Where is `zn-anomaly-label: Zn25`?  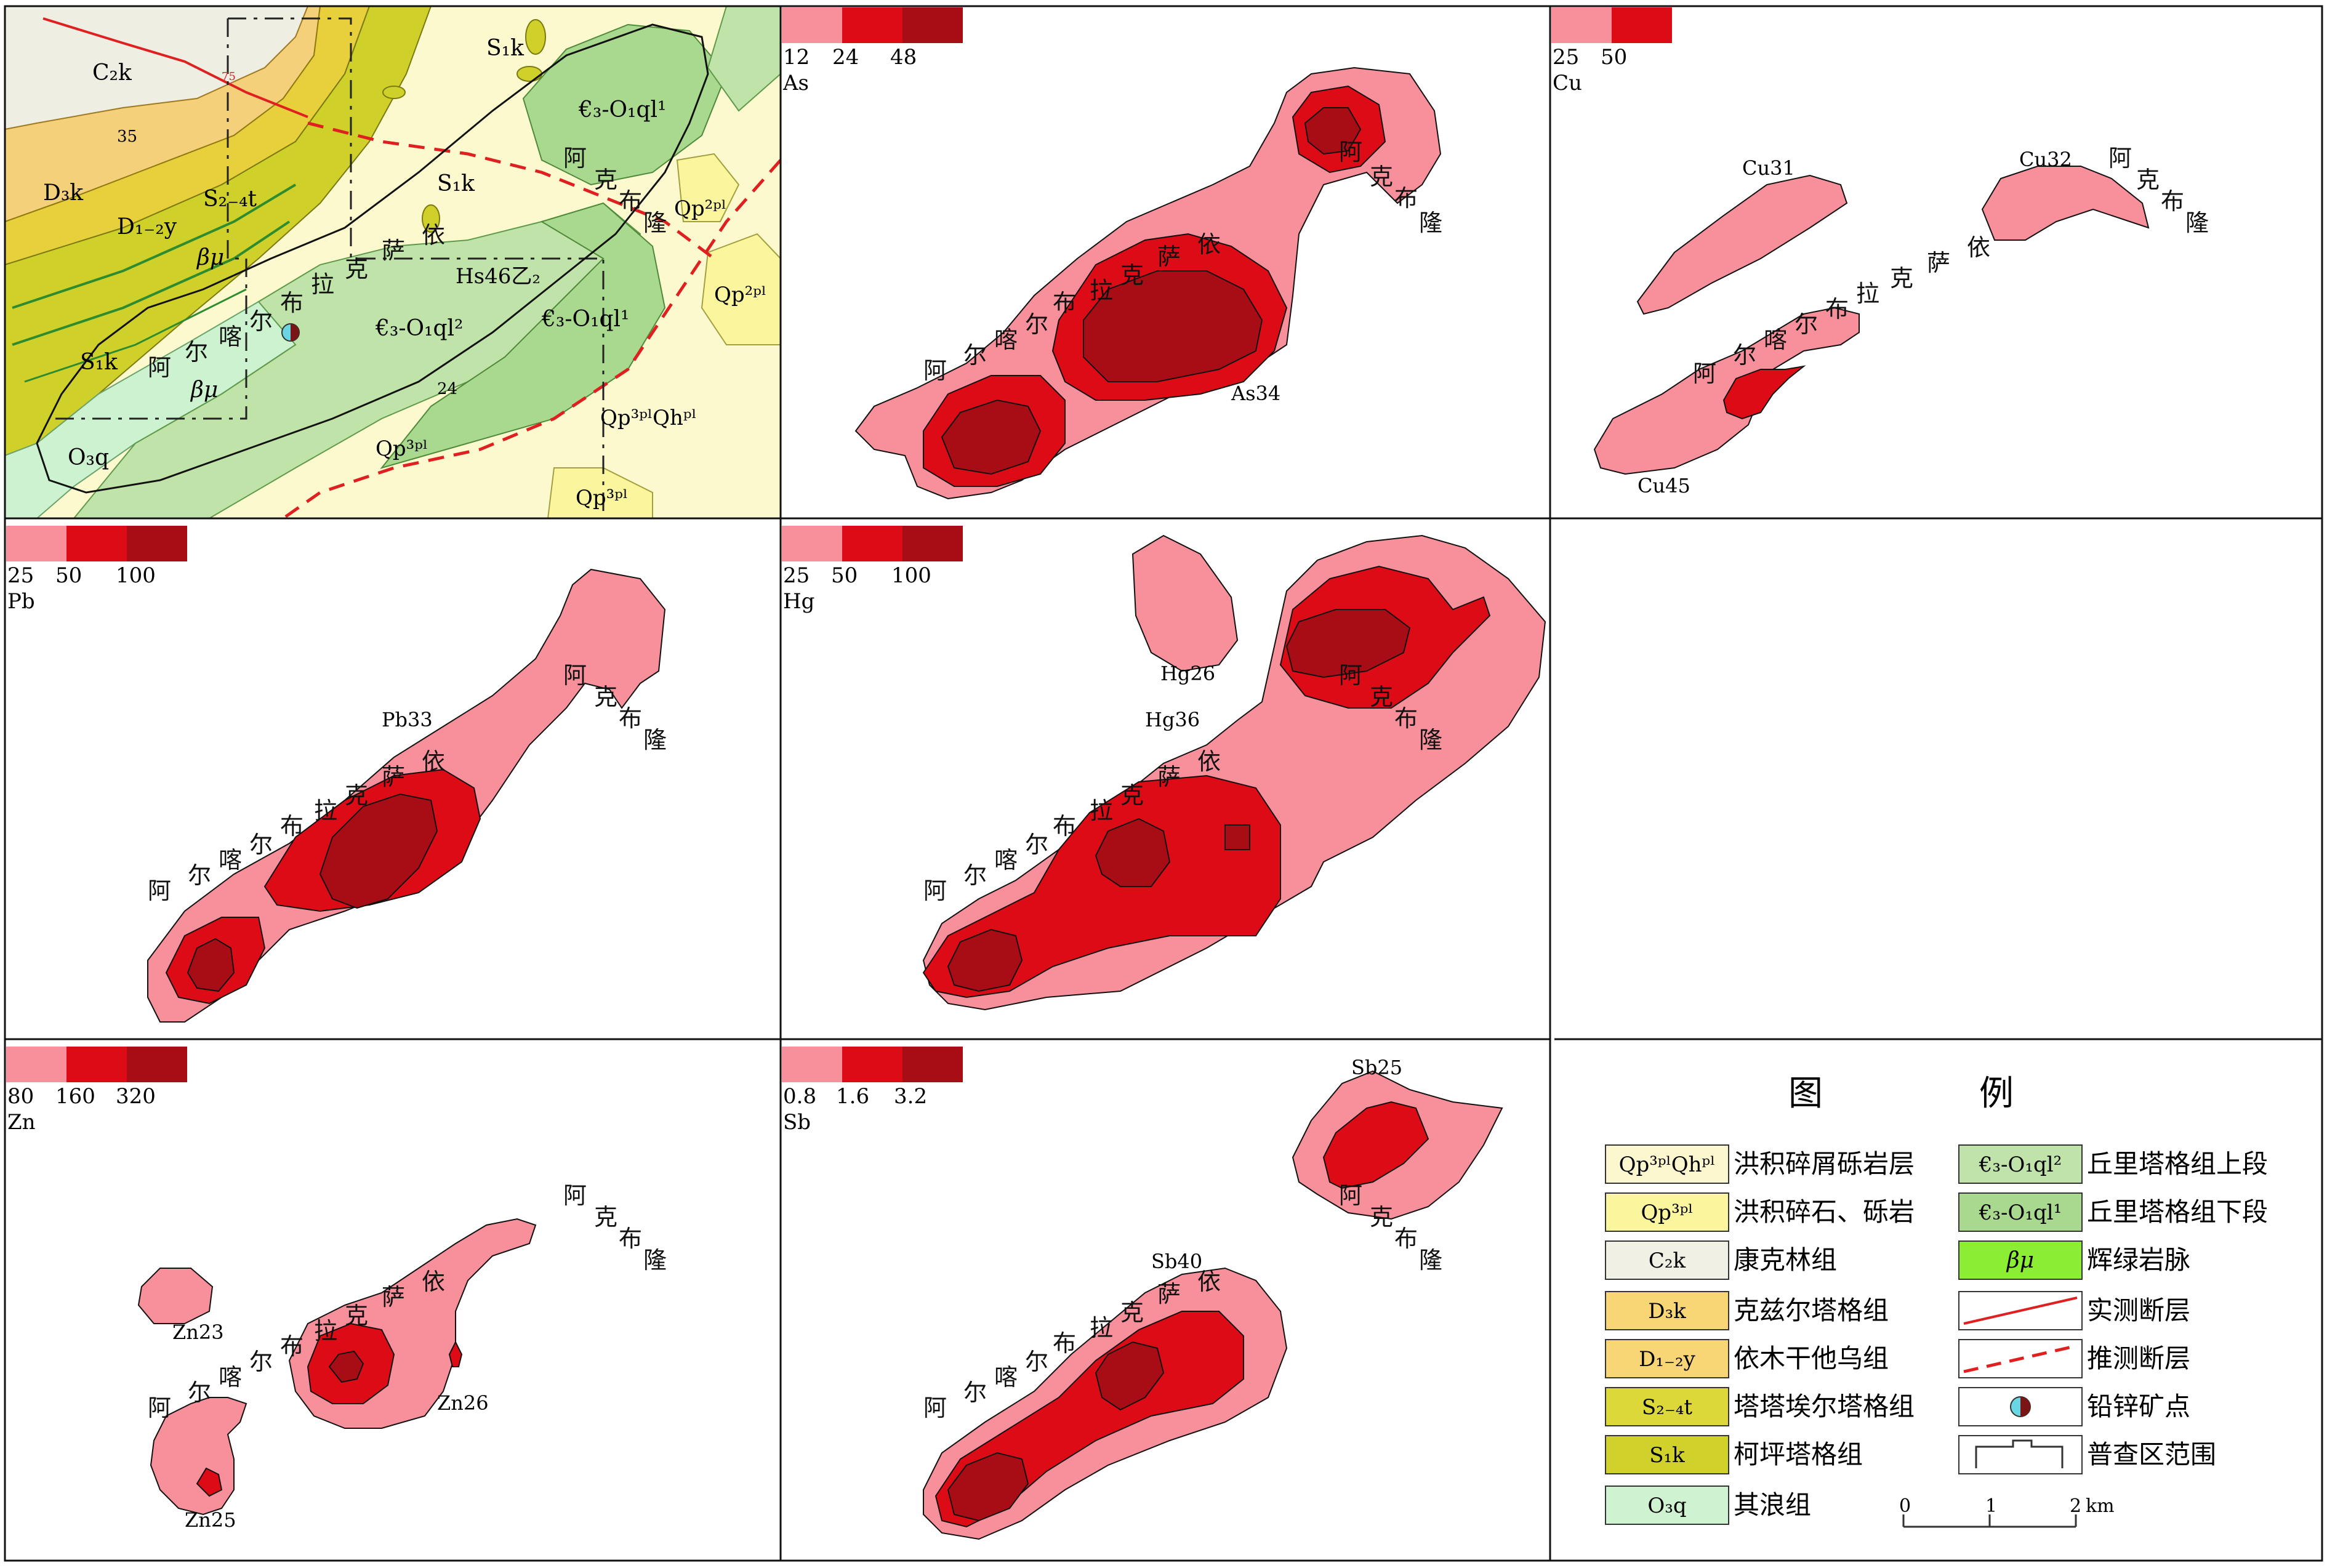
zn-anomaly-label: Zn25 is located at coordinates (210, 1520).